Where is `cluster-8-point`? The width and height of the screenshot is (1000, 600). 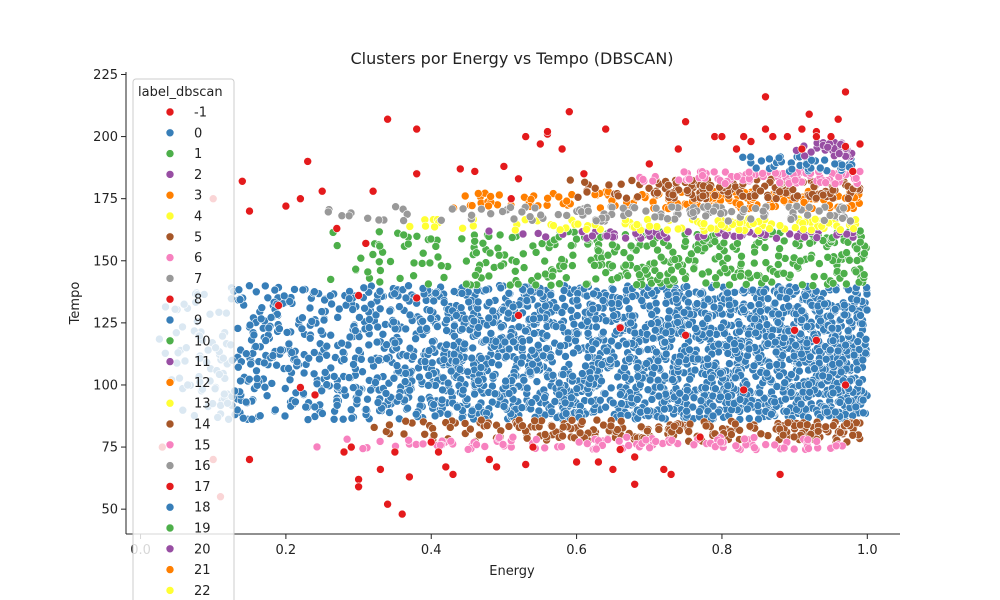
cluster-8-point is located at coordinates (715, 195).